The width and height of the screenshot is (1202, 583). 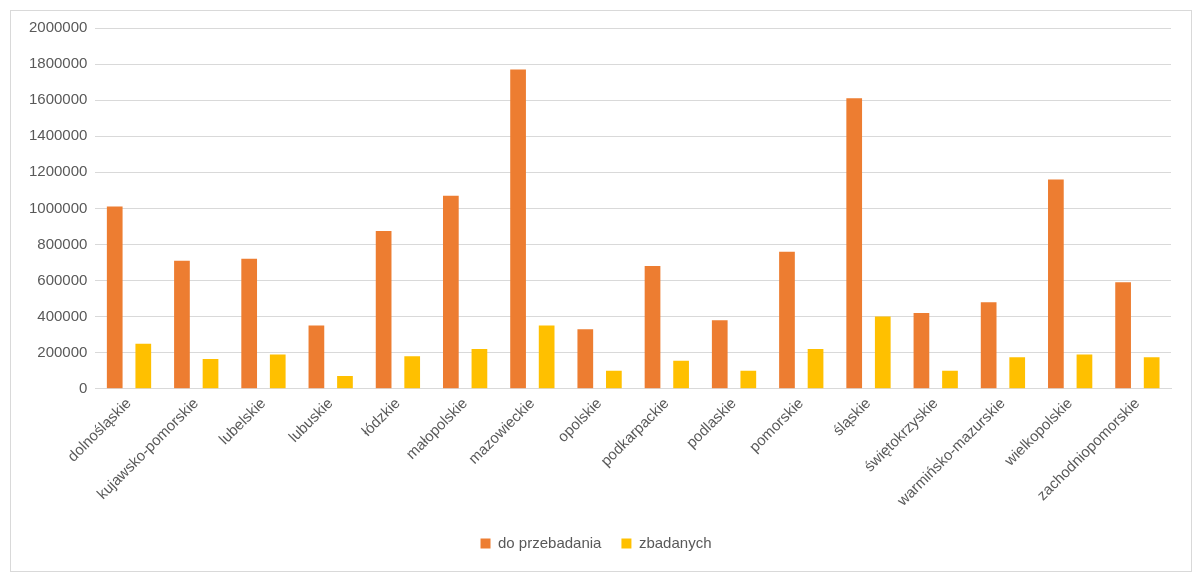 I want to click on y-tick-label: 600000, so click(x=62, y=279).